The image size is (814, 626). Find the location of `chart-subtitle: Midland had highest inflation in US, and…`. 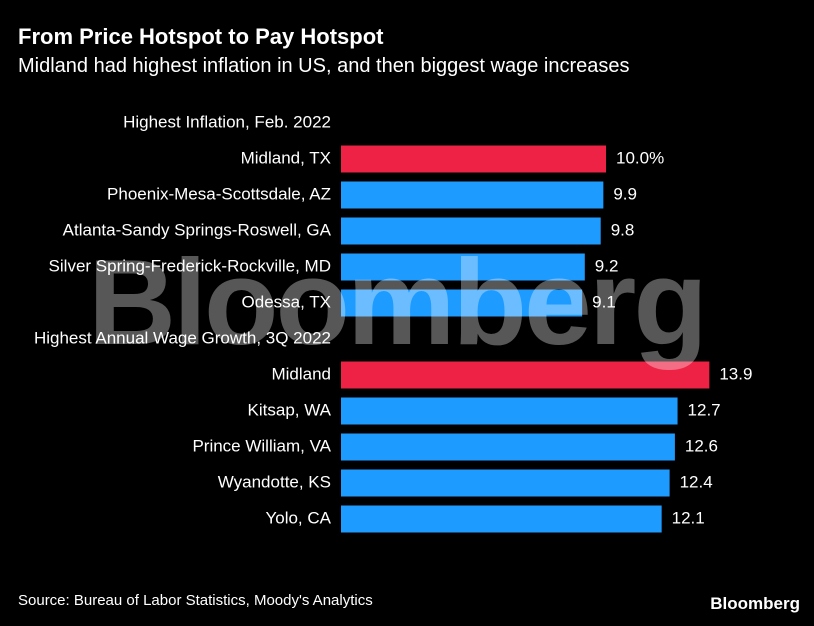

chart-subtitle: Midland had highest inflation in US, and… is located at coordinates (324, 66).